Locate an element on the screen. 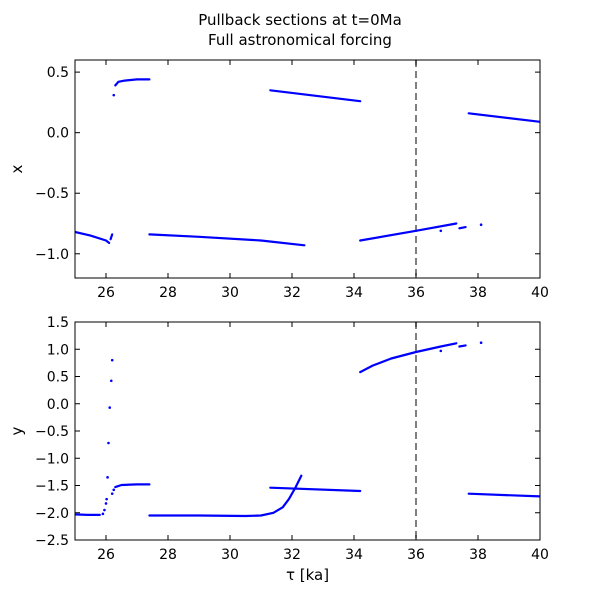 The height and width of the screenshot is (600, 600). x-axis-label: τ [ka] is located at coordinates (307, 575).